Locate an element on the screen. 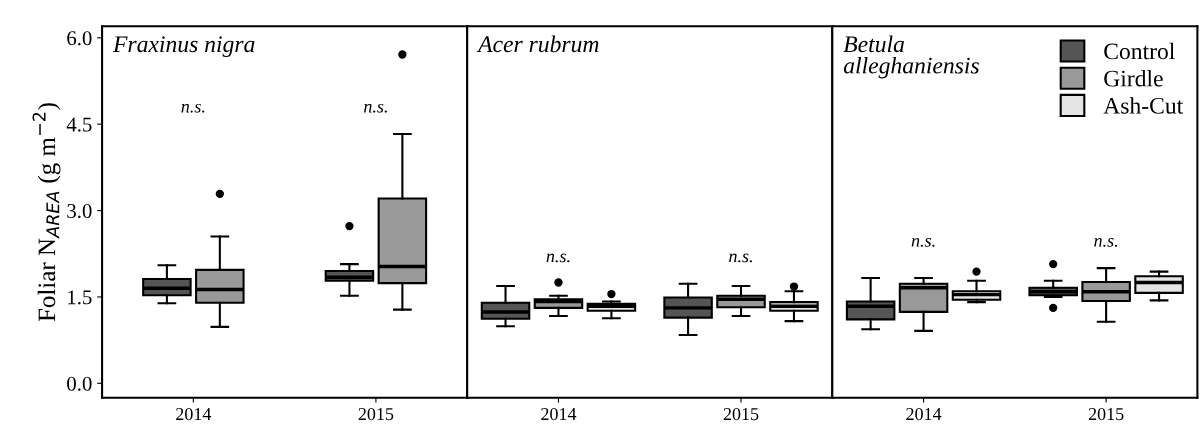  legend-label: Ash-Cut is located at coordinates (1143, 105).